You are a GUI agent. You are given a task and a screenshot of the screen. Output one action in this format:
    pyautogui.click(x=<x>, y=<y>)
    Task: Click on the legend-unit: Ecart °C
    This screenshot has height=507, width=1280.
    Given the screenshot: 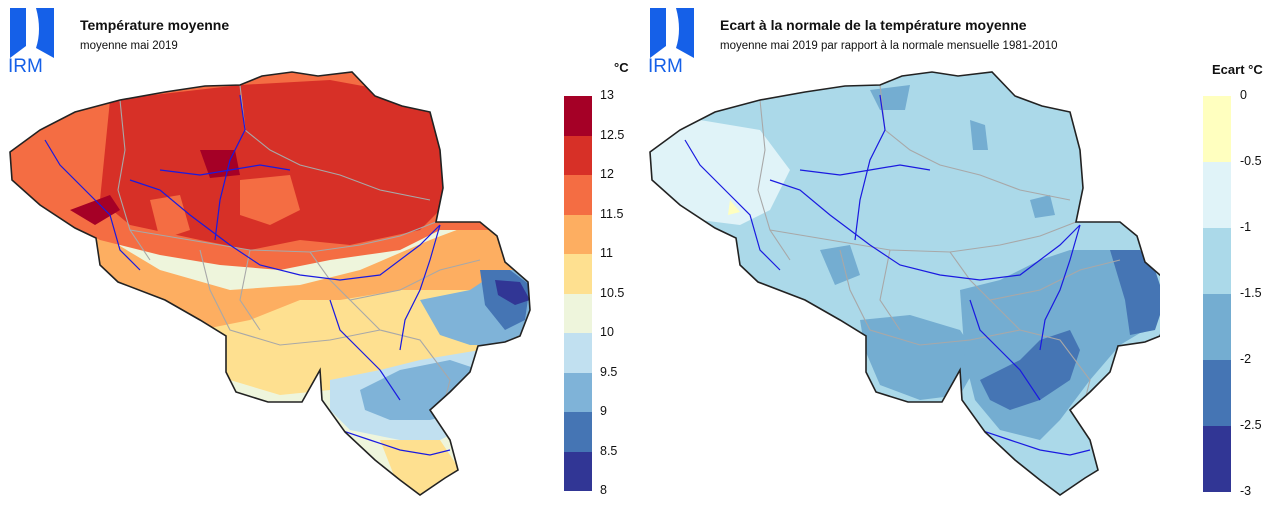 What is the action you would take?
    pyautogui.click(x=1237, y=69)
    